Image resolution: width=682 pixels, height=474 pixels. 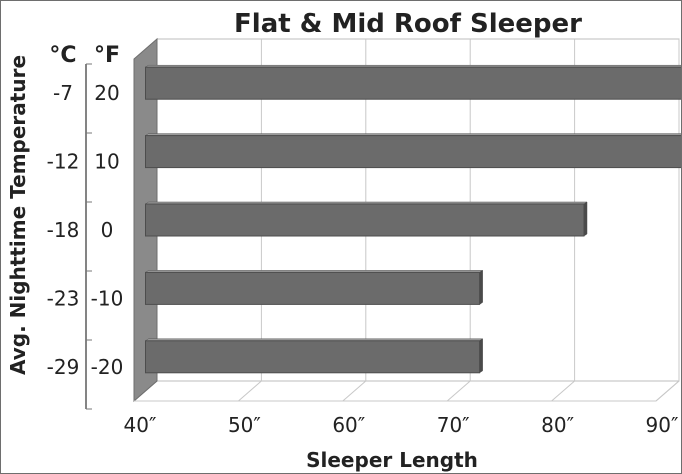 I want to click on x-tick-label: 60″, so click(x=348, y=425).